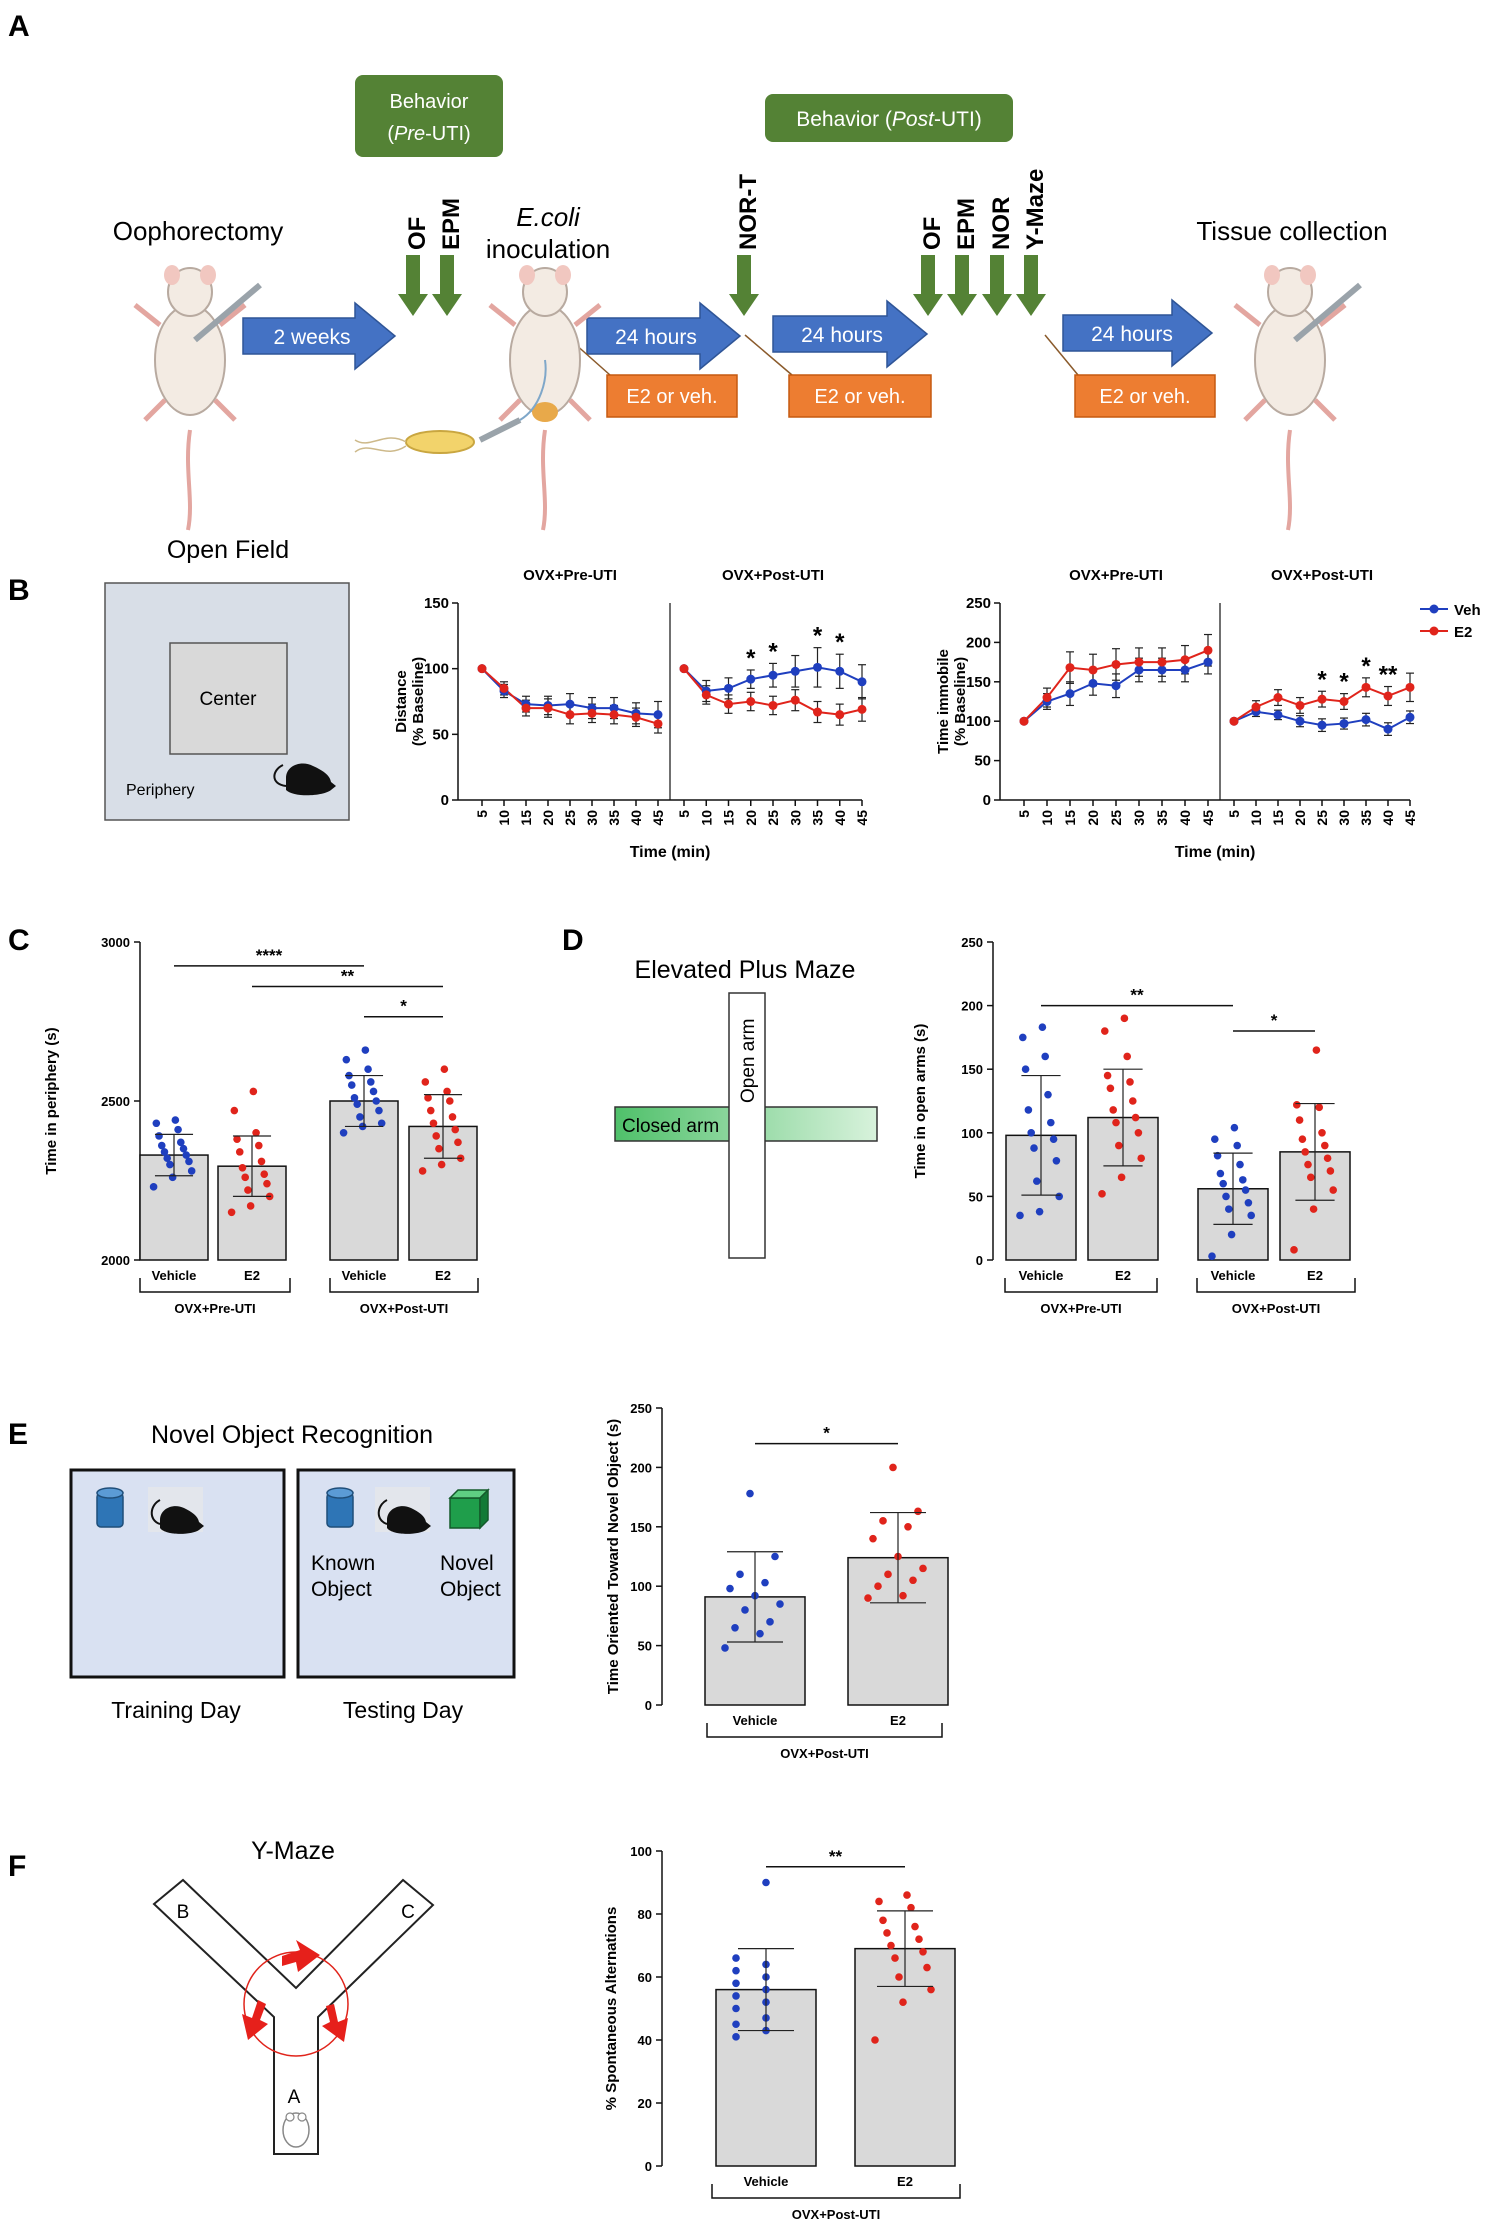  What do you see at coordinates (445, 800) in the screenshot?
I see `y-tick-label: 0` at bounding box center [445, 800].